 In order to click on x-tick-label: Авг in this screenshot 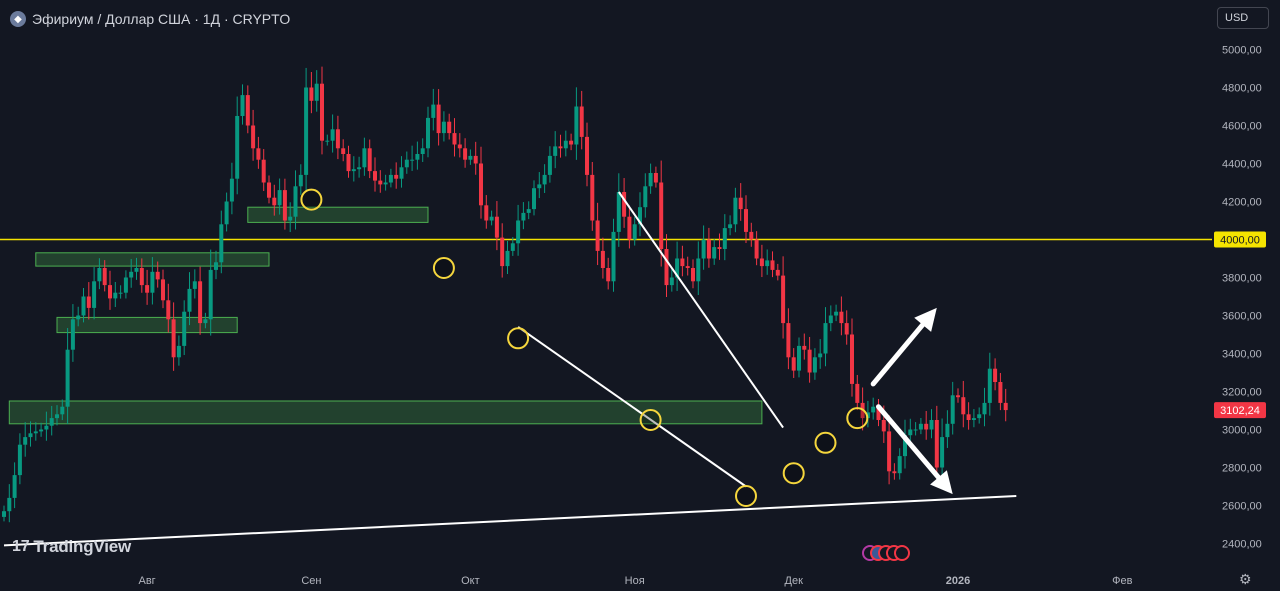, I will do `click(146, 581)`.